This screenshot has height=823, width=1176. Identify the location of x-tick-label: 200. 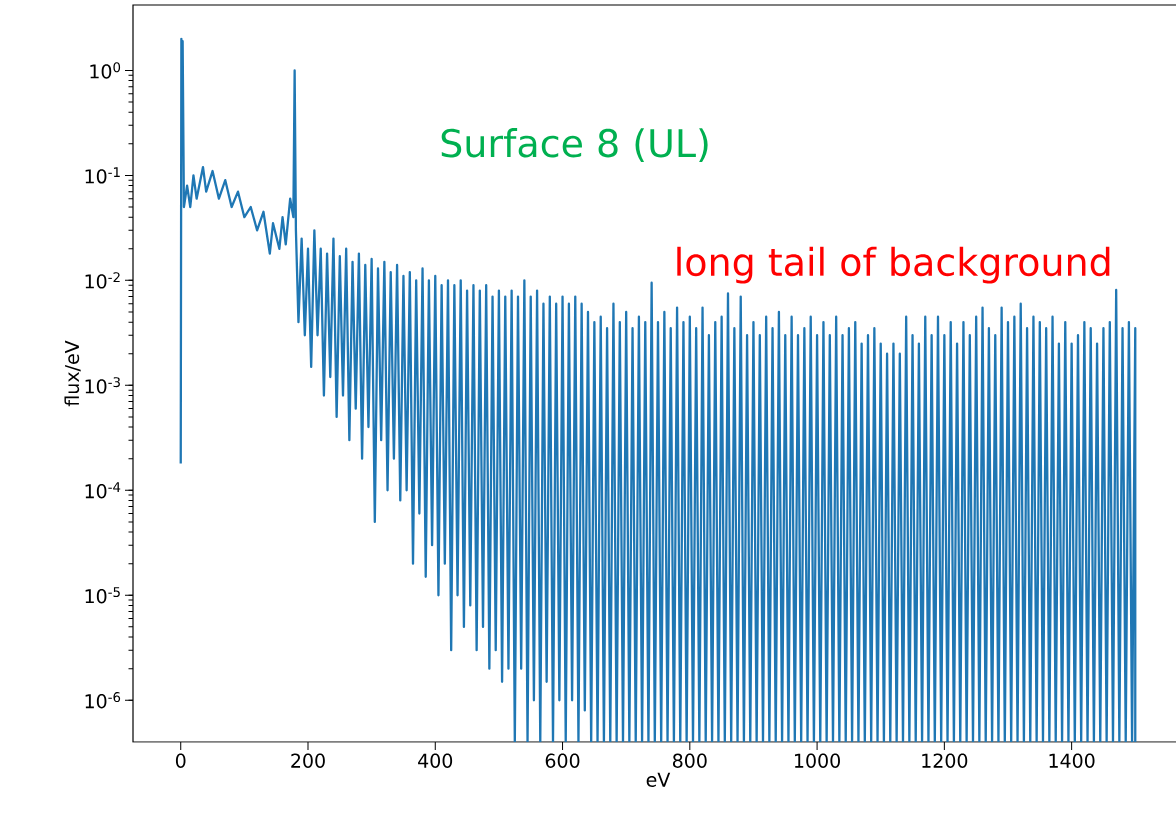
(308, 760).